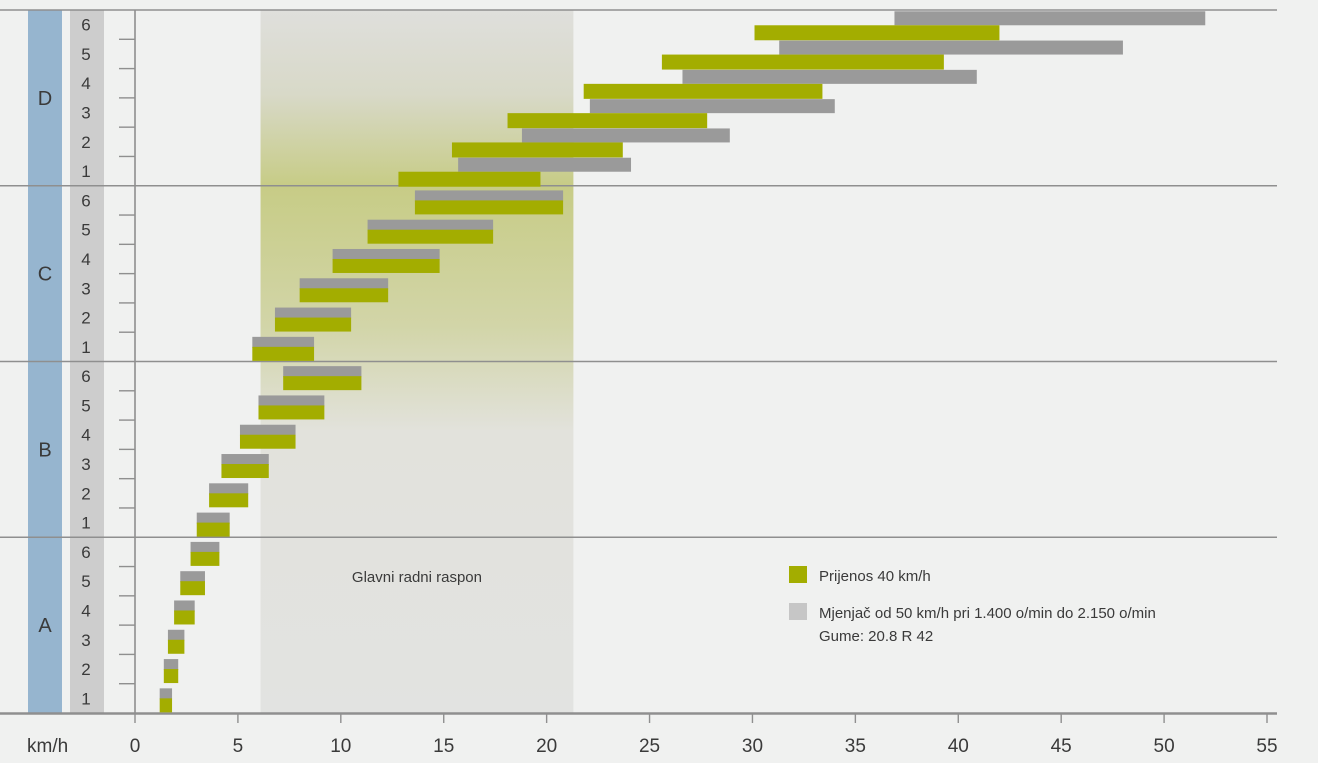  Describe the element at coordinates (291, 412) in the screenshot. I see `bar-B-5-prijenos` at that location.